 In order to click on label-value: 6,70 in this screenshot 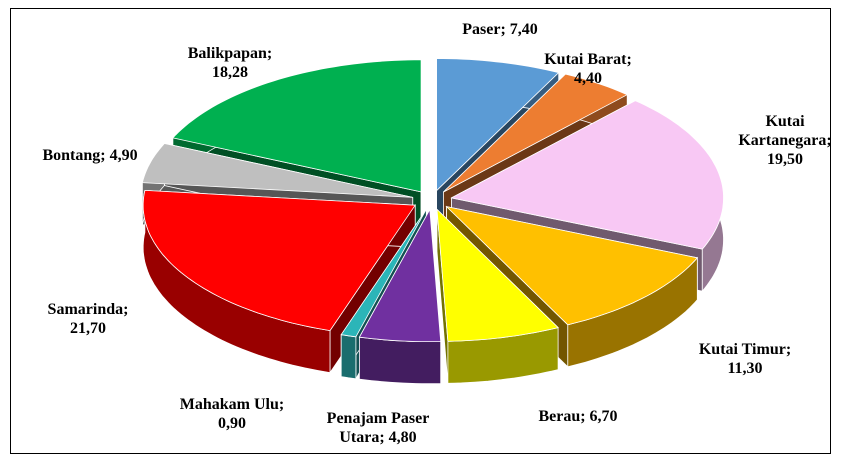, I will do `click(603, 416)`.